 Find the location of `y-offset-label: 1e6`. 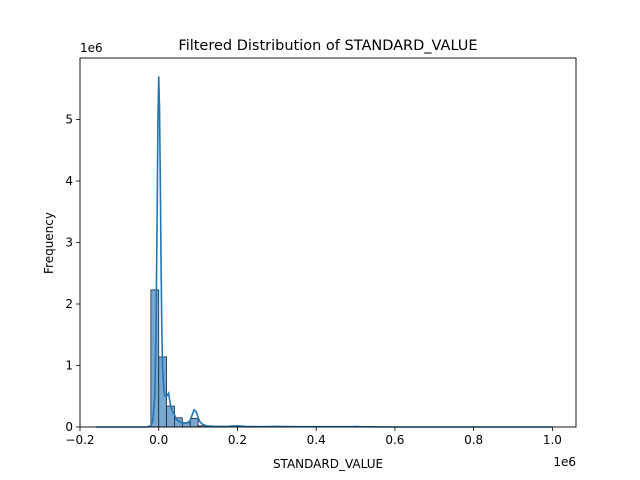

y-offset-label: 1e6 is located at coordinates (91, 48).